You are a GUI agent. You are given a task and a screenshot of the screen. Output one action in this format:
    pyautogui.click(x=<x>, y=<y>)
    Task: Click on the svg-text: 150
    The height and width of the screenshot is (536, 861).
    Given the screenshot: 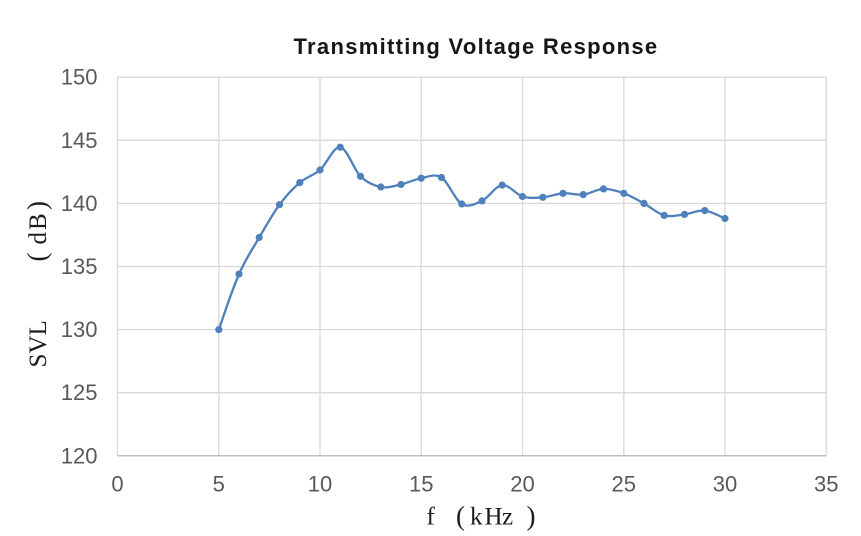 What is the action you would take?
    pyautogui.click(x=79, y=77)
    